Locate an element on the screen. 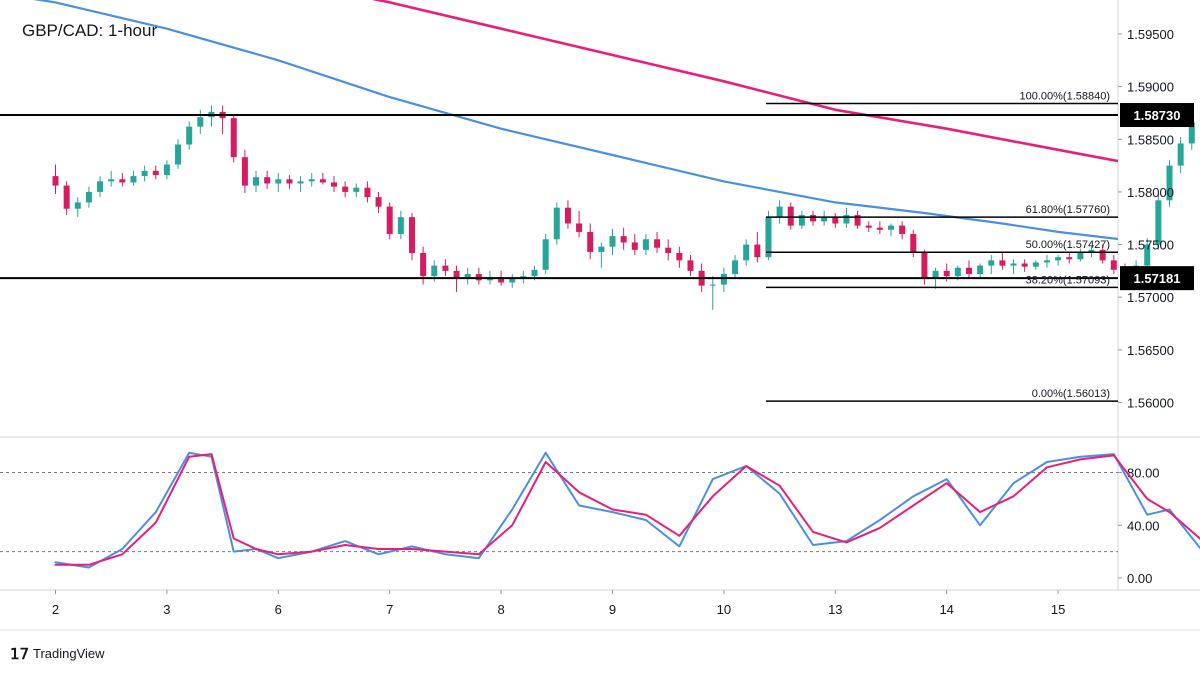  level-price-label: 1.58730 is located at coordinates (1157, 115).